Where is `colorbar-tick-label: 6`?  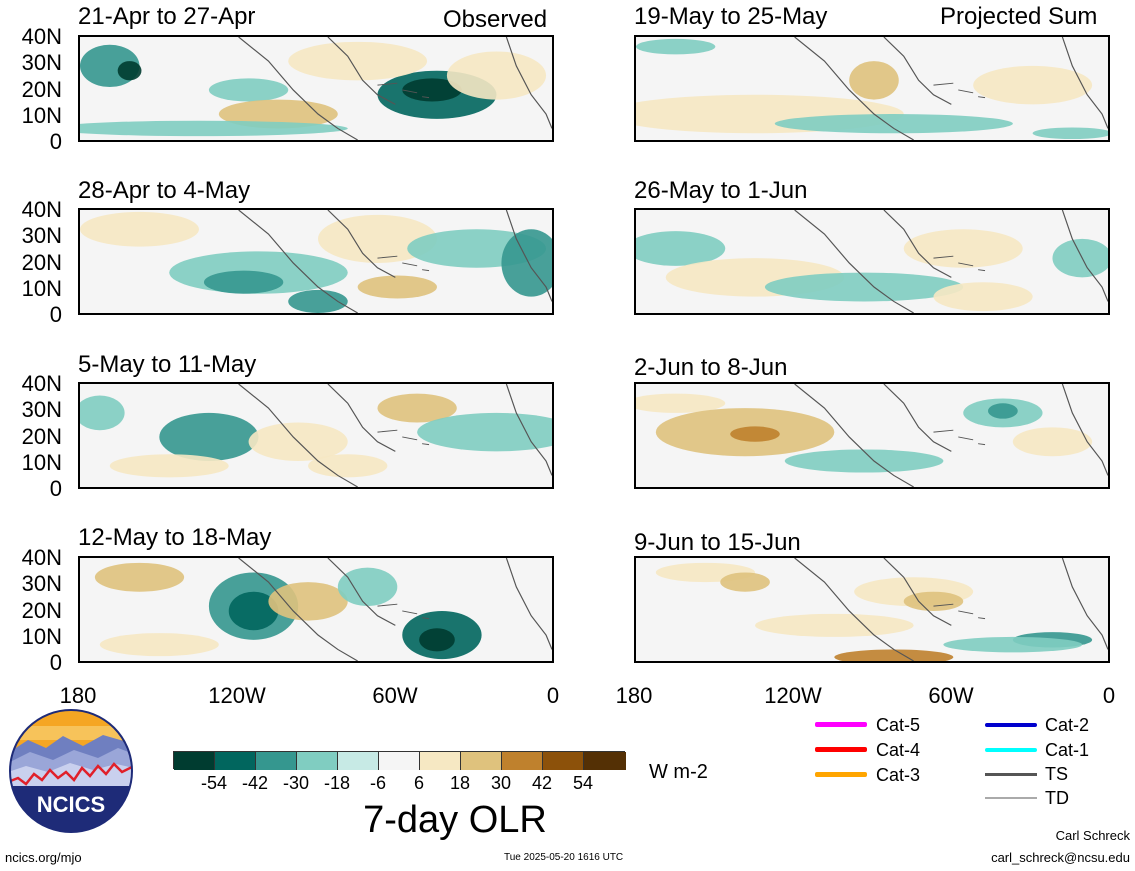 colorbar-tick-label: 6 is located at coordinates (418, 783).